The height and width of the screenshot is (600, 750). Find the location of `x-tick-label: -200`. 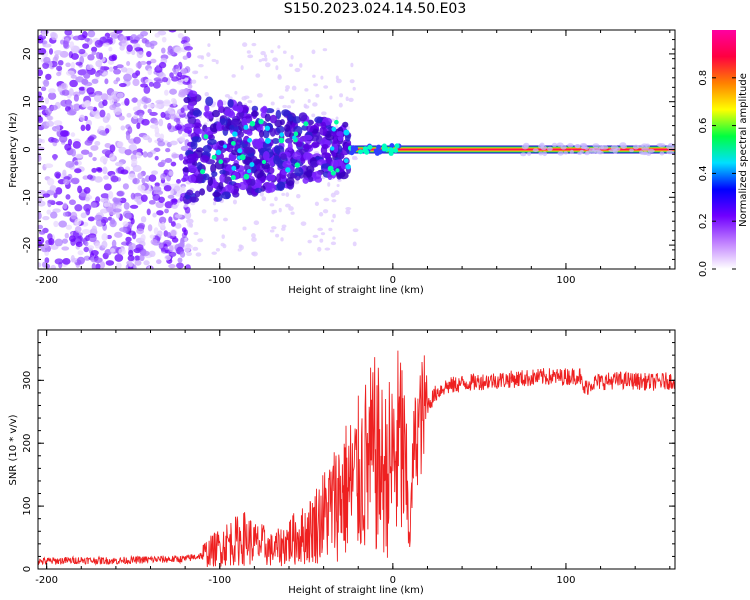

x-tick-label: -200 is located at coordinates (46, 280).